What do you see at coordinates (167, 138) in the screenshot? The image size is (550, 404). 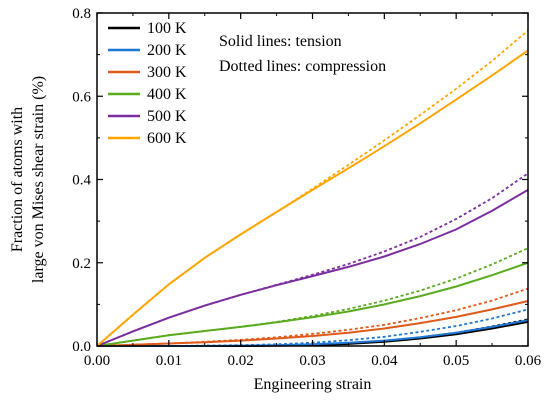 I see `legend-label-600-k: 600 K` at bounding box center [167, 138].